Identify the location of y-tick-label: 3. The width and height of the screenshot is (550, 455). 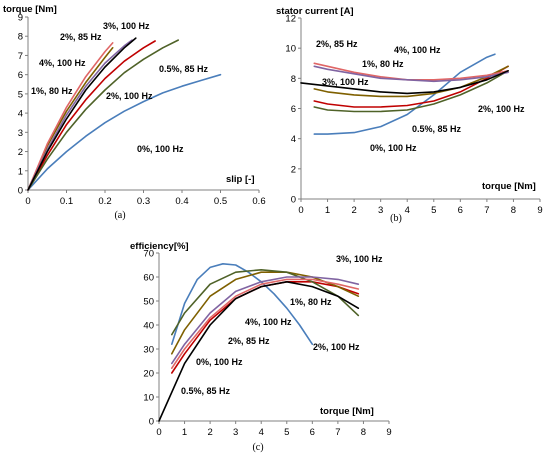
(20, 133).